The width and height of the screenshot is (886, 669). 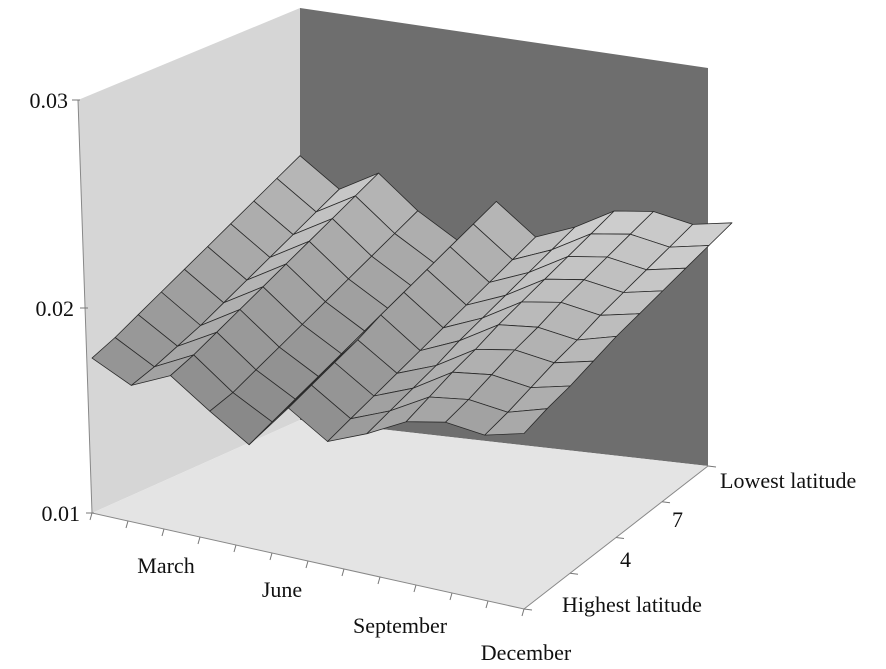 I want to click on latitude-tick-label: 7, so click(x=677, y=519).